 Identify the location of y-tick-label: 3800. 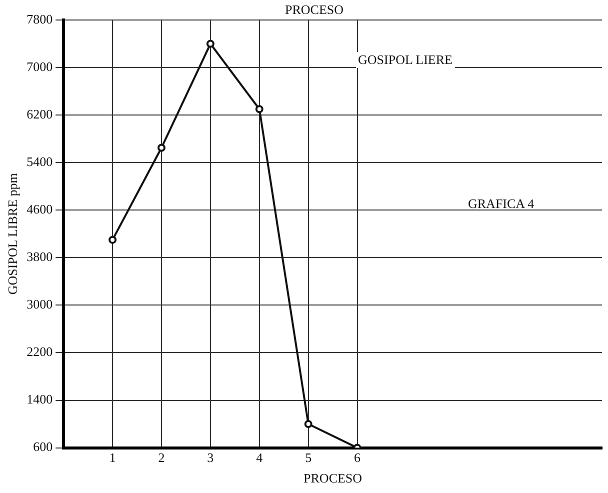
(39, 256).